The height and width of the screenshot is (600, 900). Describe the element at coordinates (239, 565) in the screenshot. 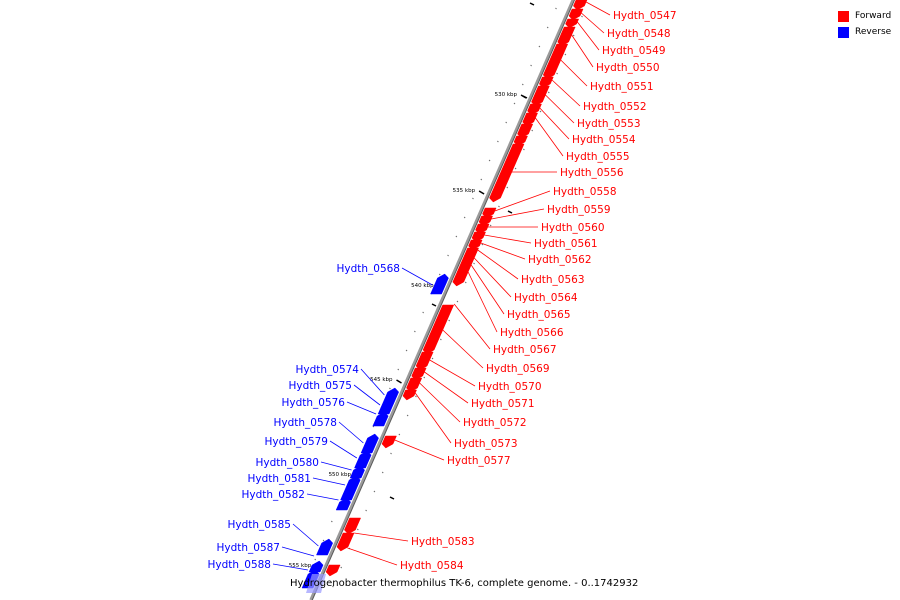

I see `reverse-gene-label: Hydth_0588` at that location.